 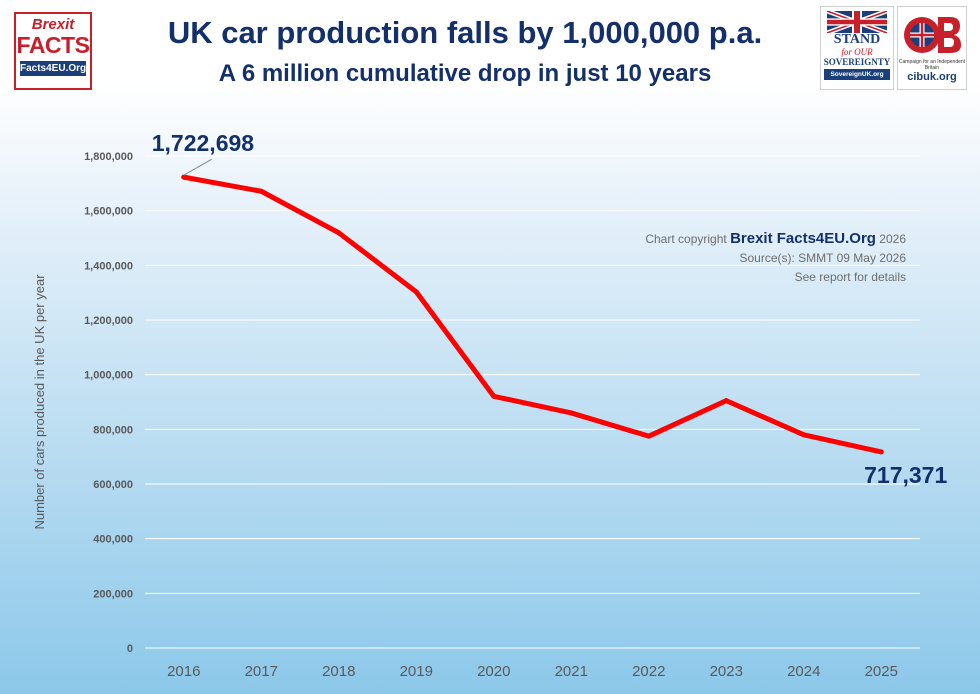 What do you see at coordinates (932, 65) in the screenshot?
I see `cib-tagline: Campaign for an Independent Britain` at bounding box center [932, 65].